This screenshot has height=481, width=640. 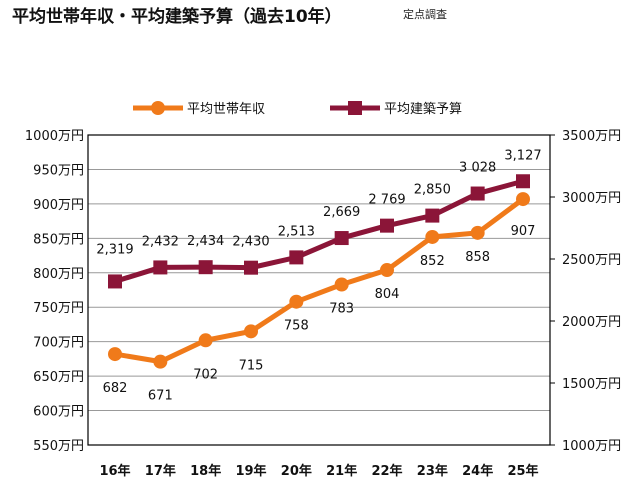 I want to click on x-tick-label: 23年, so click(x=432, y=471).